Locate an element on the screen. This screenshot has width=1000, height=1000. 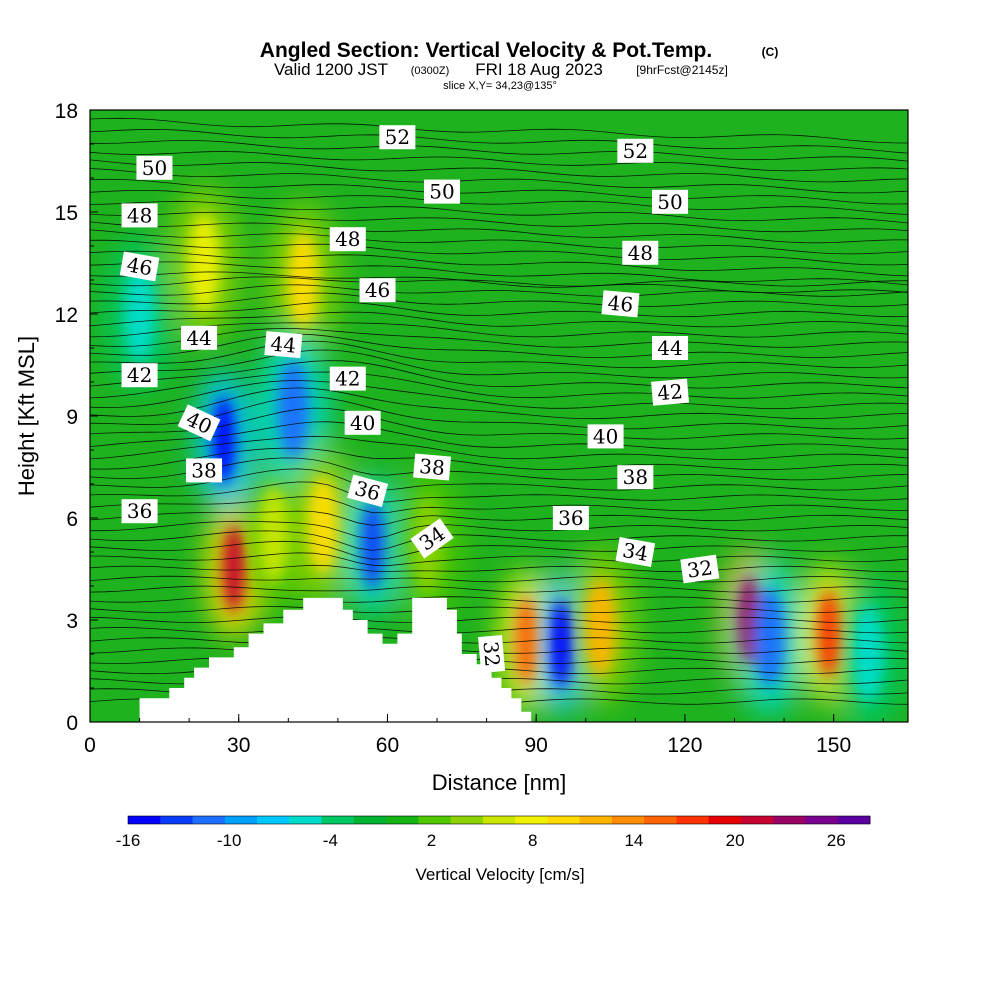
theta-label-text: 50 is located at coordinates (441, 192).